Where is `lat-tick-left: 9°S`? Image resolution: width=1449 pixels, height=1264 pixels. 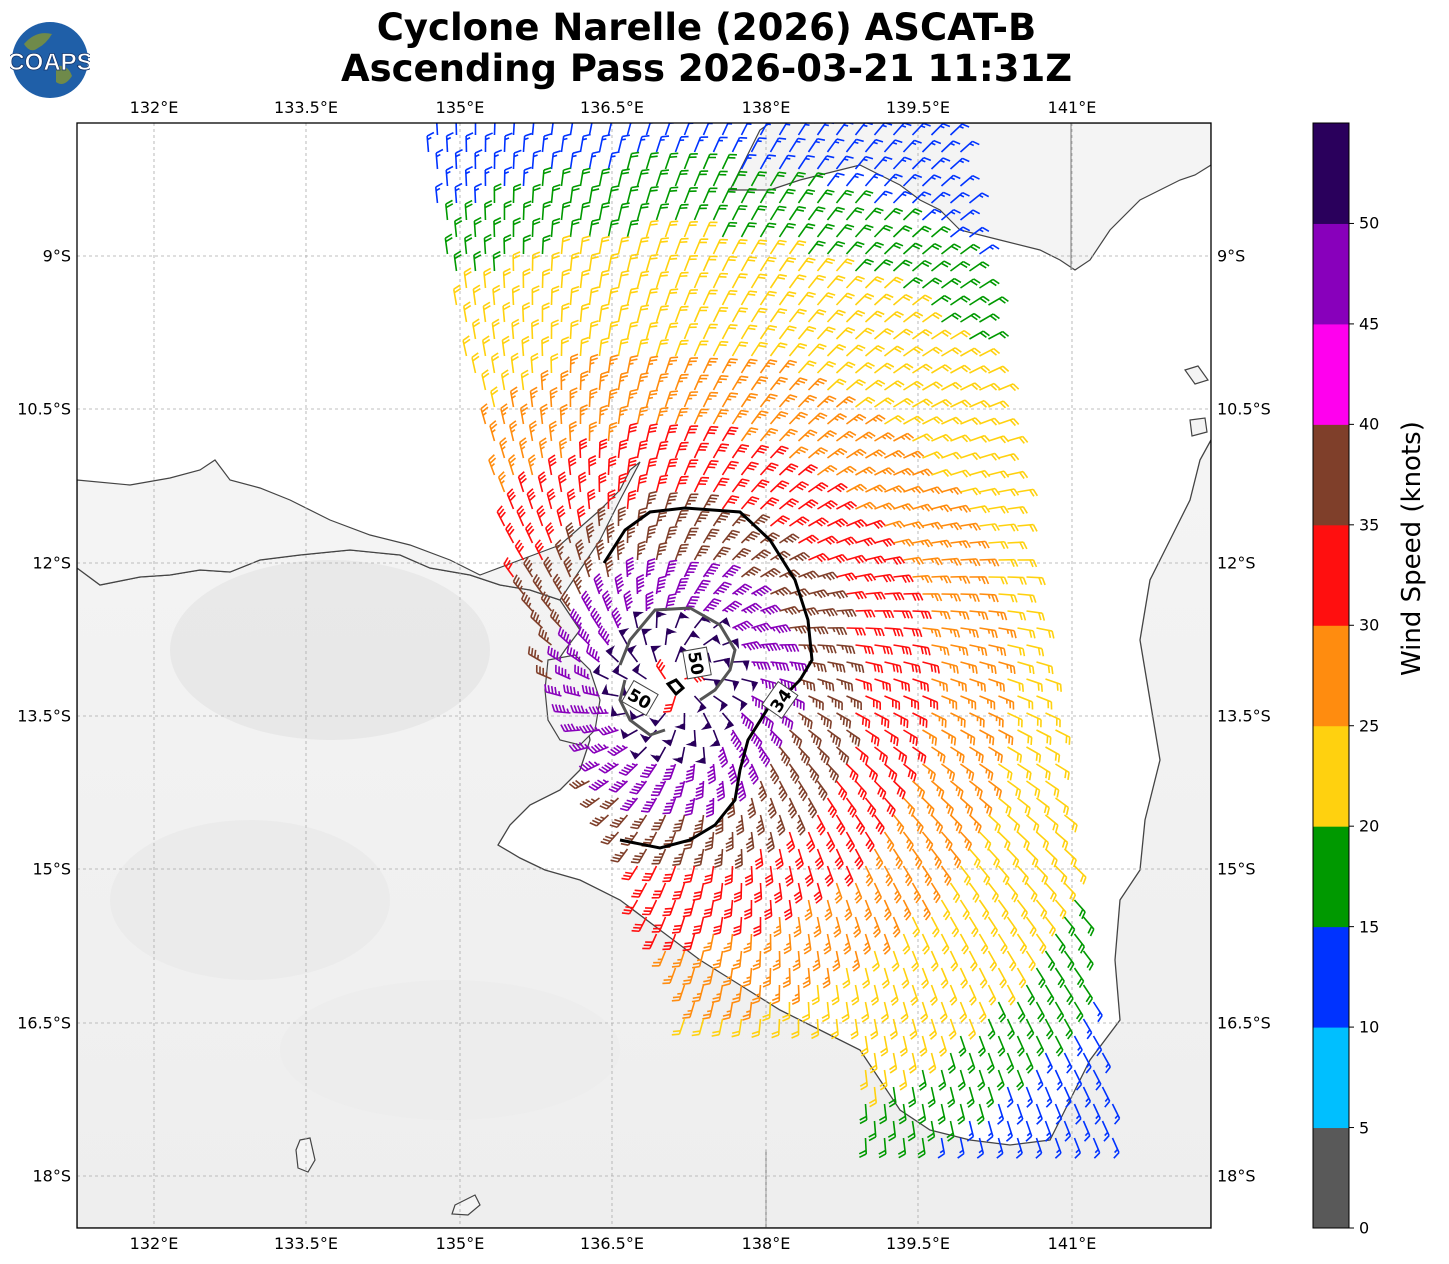
lat-tick-left: 9°S is located at coordinates (56, 256).